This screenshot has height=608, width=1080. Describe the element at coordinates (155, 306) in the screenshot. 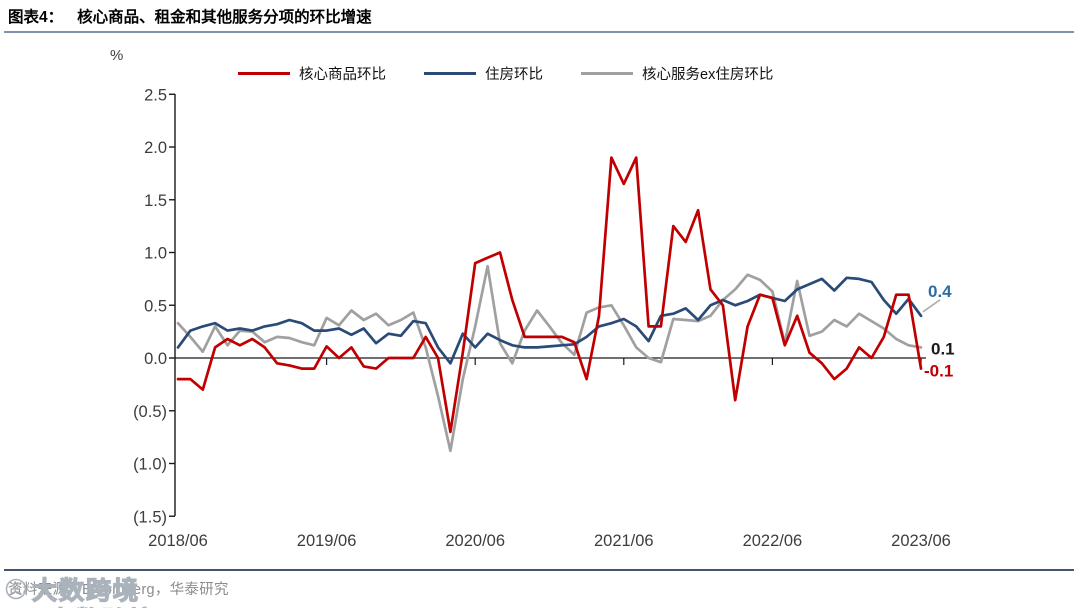

I see `y-tick-label: 0.5` at that location.